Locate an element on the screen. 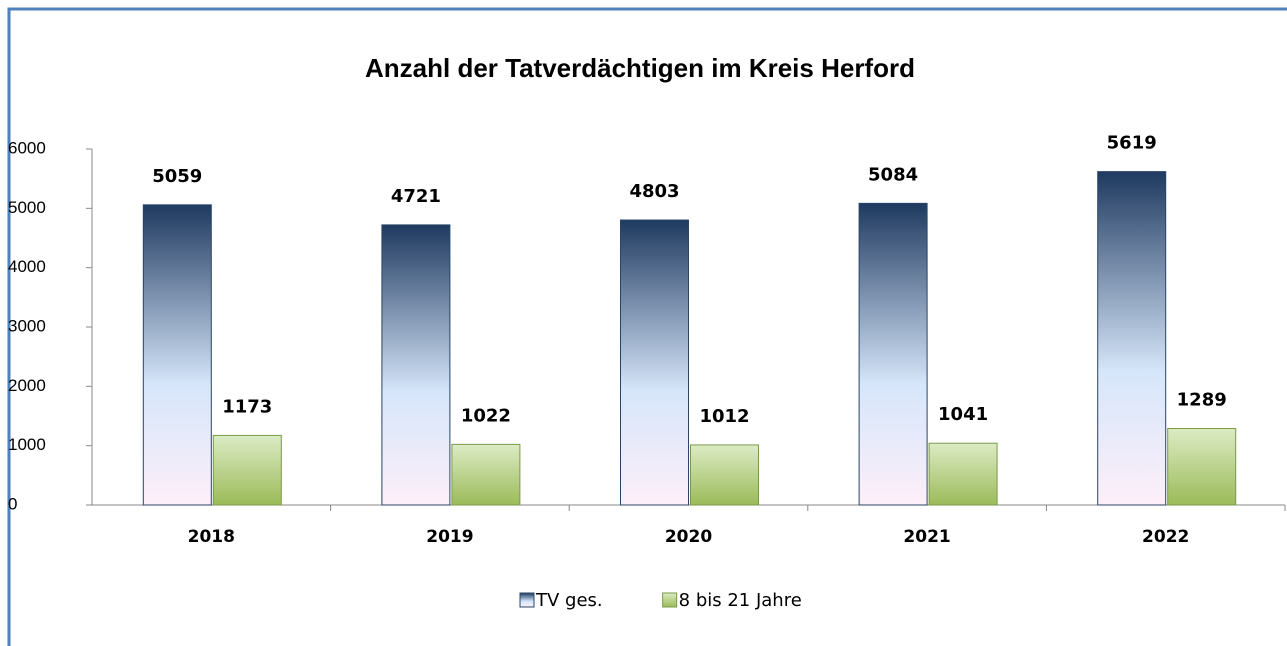 This screenshot has height=646, width=1287. y-tick-label: 4000 is located at coordinates (27, 266).